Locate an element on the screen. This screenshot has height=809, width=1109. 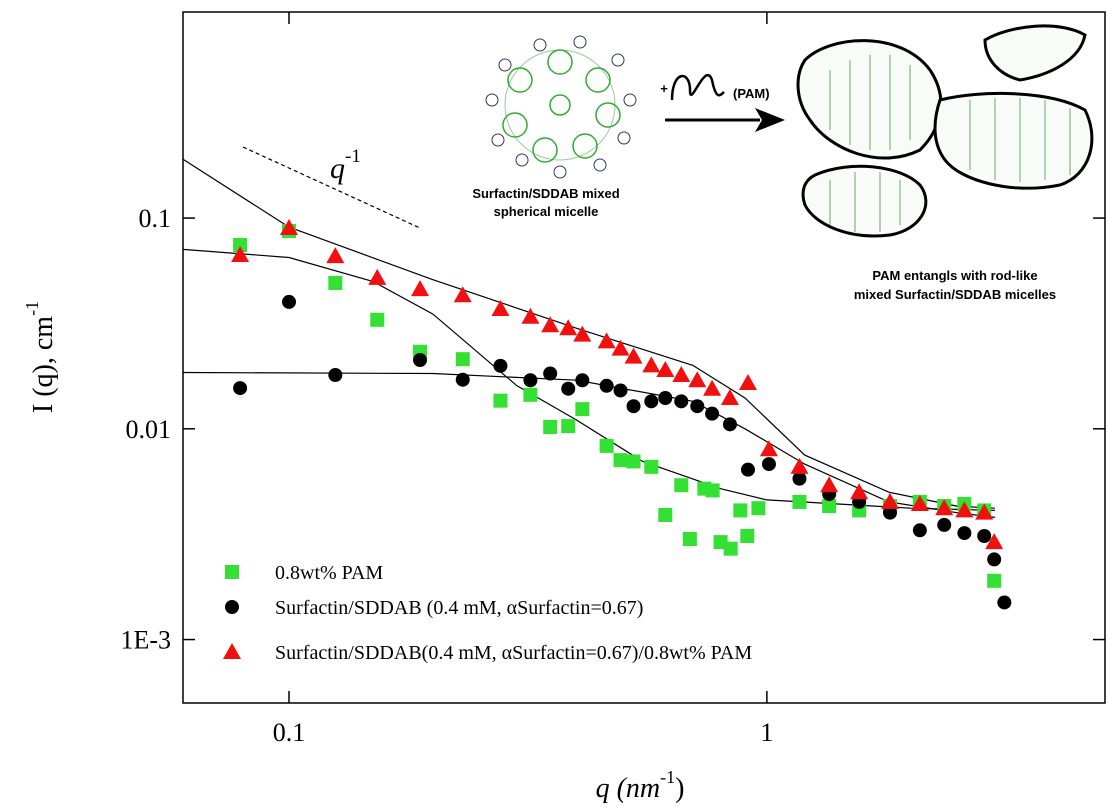
x-label-exponent: -1 is located at coordinates (667, 777).